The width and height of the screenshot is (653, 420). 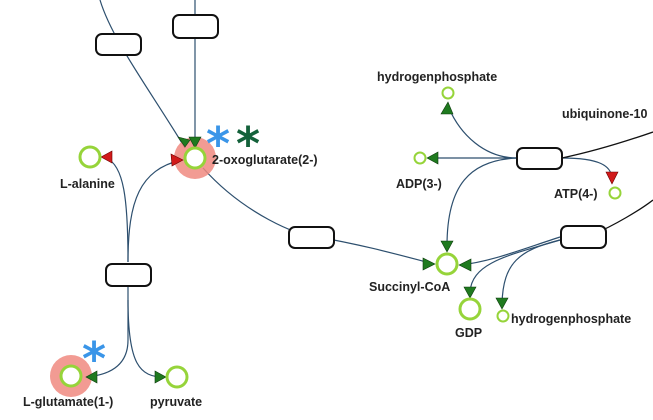 What do you see at coordinates (465, 265) in the screenshot?
I see `arrowhead-to-succinylcoa-right` at bounding box center [465, 265].